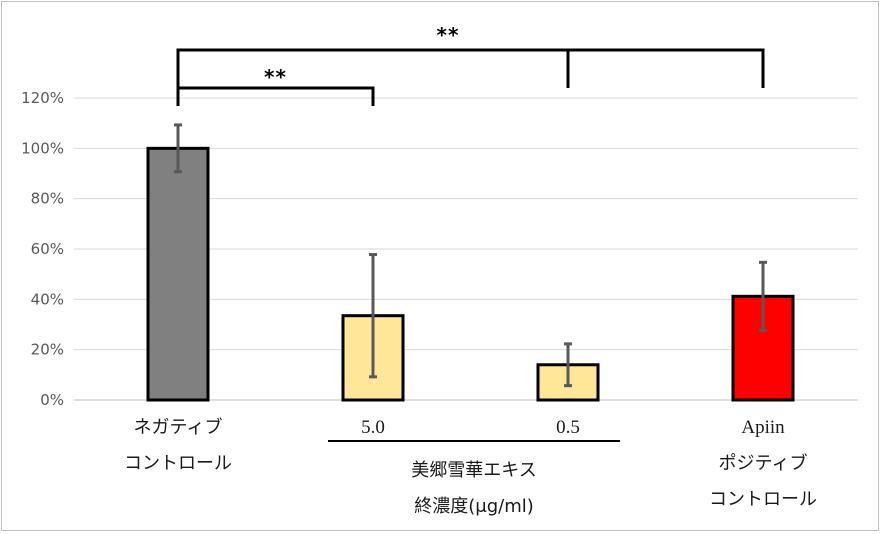 This screenshot has width=882, height=534. I want to click on group-label: 美郷雪華エキス, so click(473, 470).